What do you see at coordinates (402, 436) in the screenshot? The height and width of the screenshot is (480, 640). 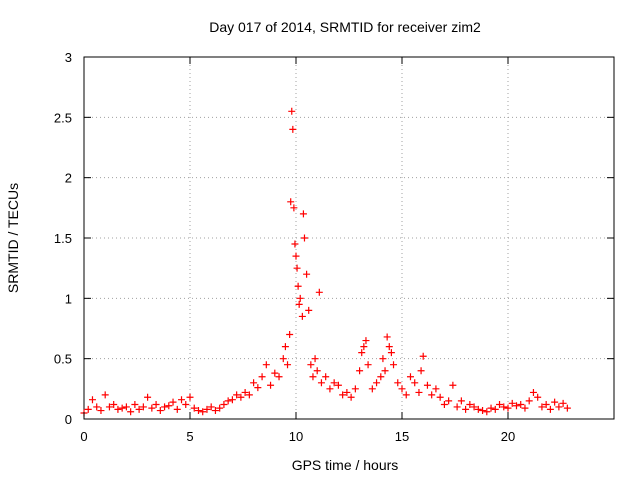 I see `x-tick-label: 15` at bounding box center [402, 436].